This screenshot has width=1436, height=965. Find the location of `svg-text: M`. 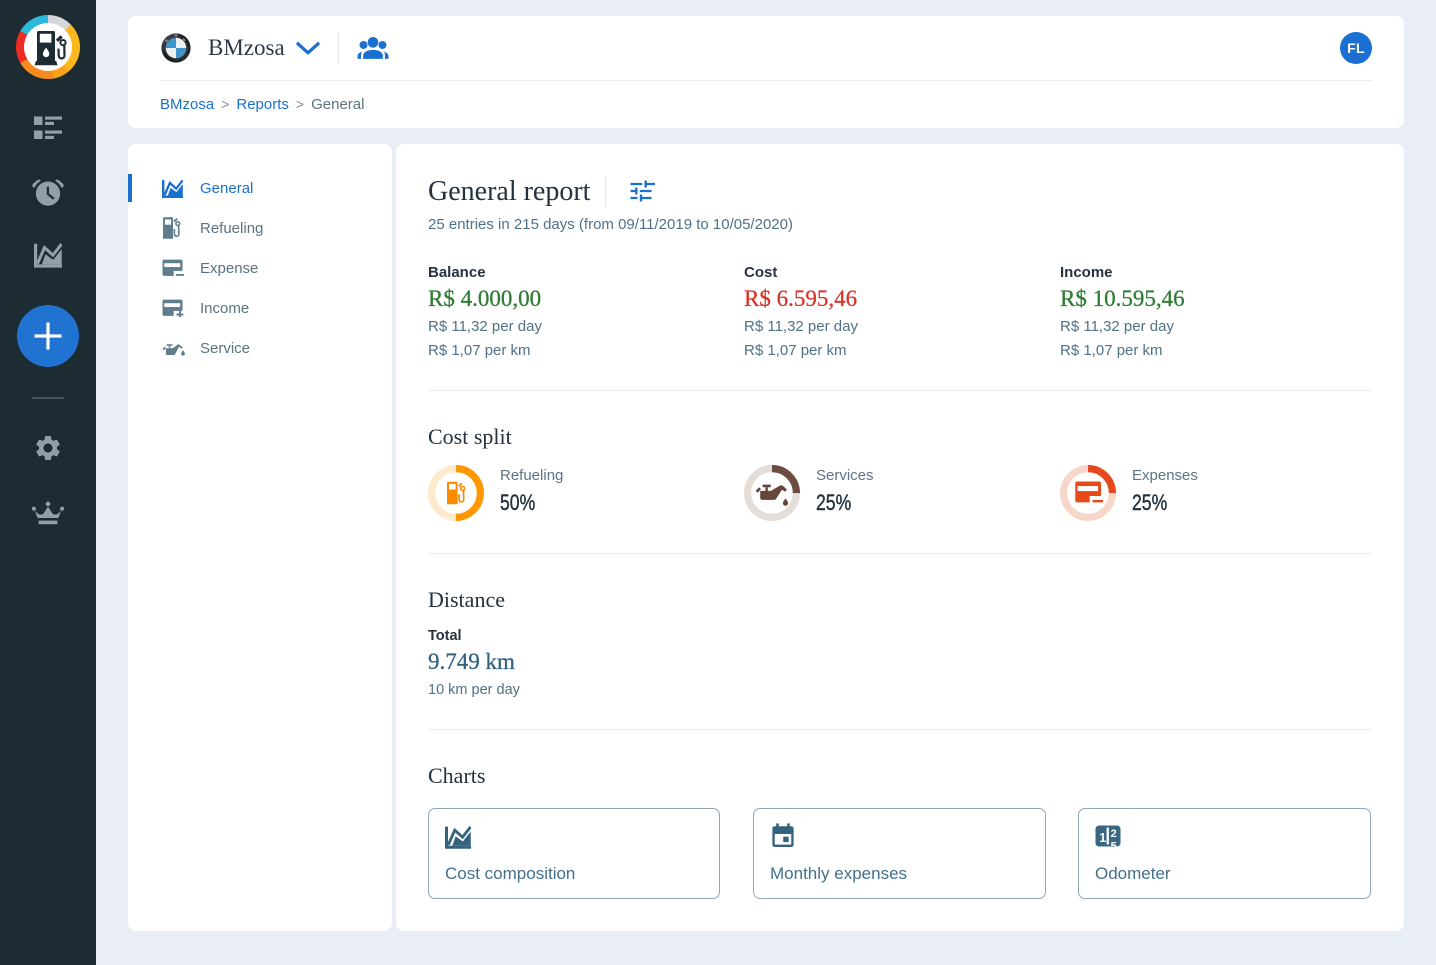

svg-text: M is located at coordinates (176, 35).